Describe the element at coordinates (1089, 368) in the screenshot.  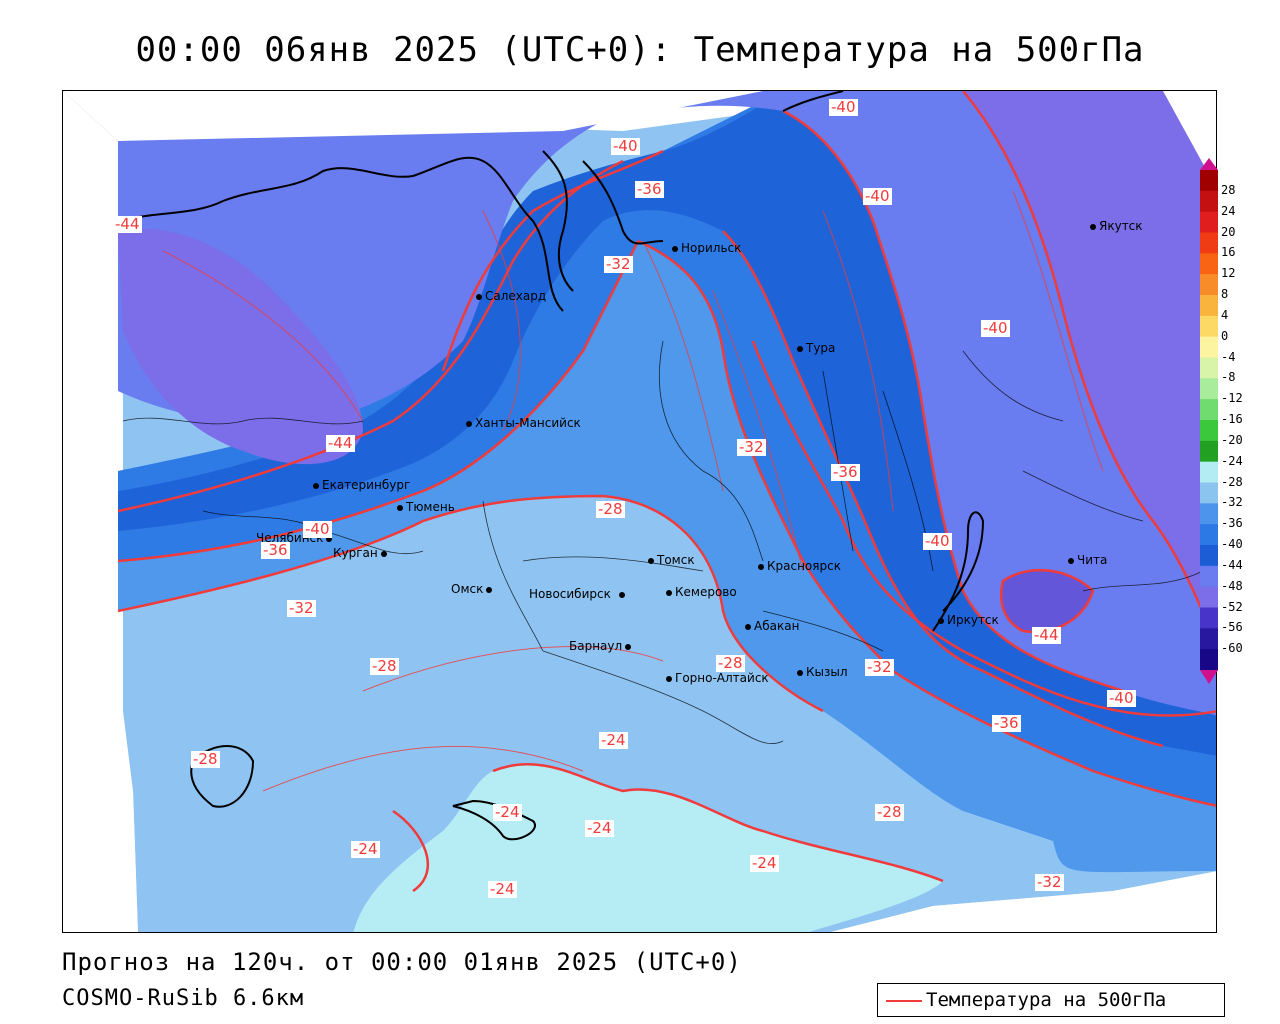
I see `band-m44-east` at that location.